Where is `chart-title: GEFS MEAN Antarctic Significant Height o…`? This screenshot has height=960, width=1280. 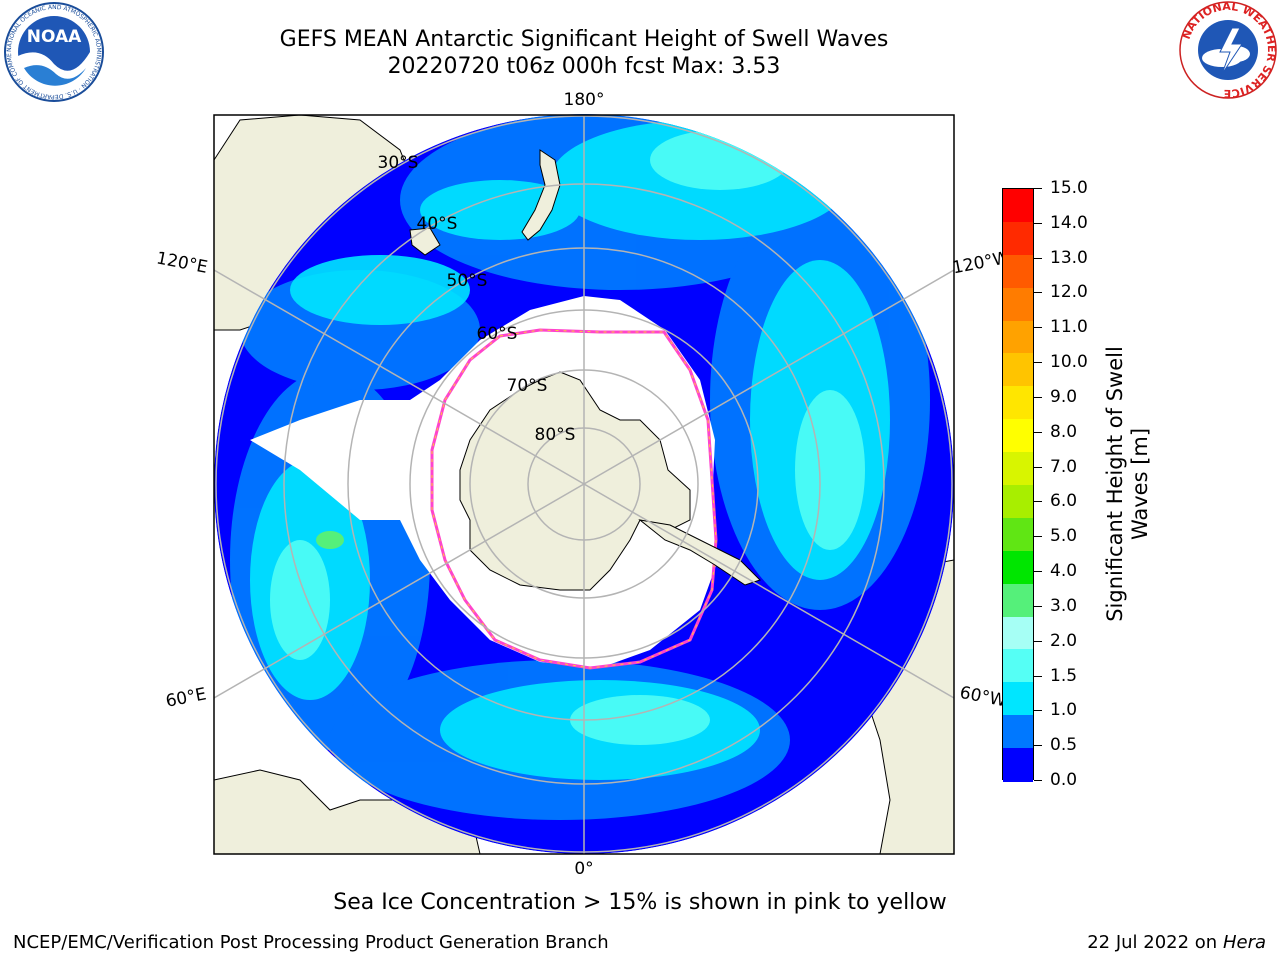
chart-title: GEFS MEAN Antarctic Significant Height o… is located at coordinates (584, 39).